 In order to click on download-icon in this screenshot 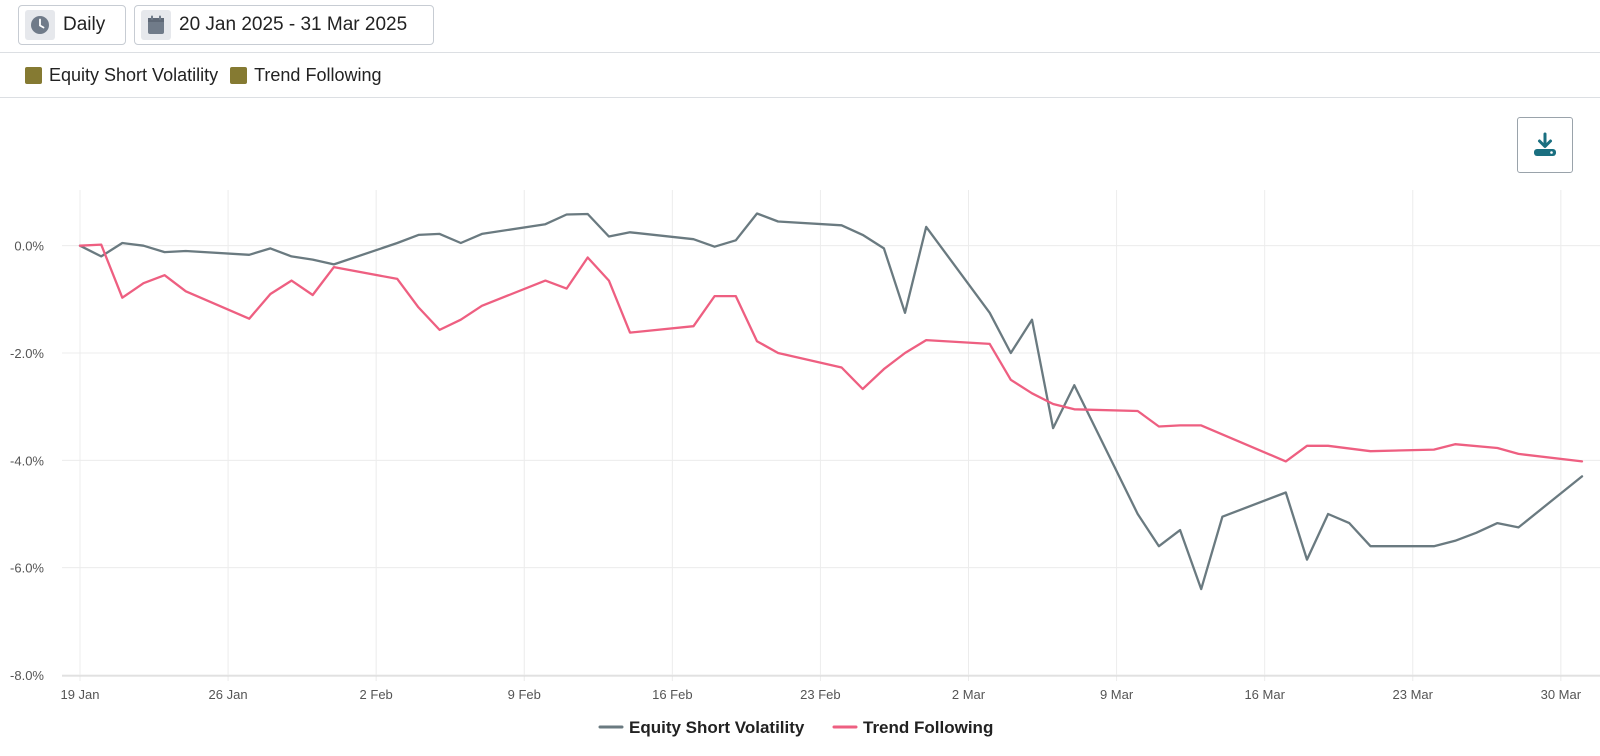, I will do `click(1545, 144)`.